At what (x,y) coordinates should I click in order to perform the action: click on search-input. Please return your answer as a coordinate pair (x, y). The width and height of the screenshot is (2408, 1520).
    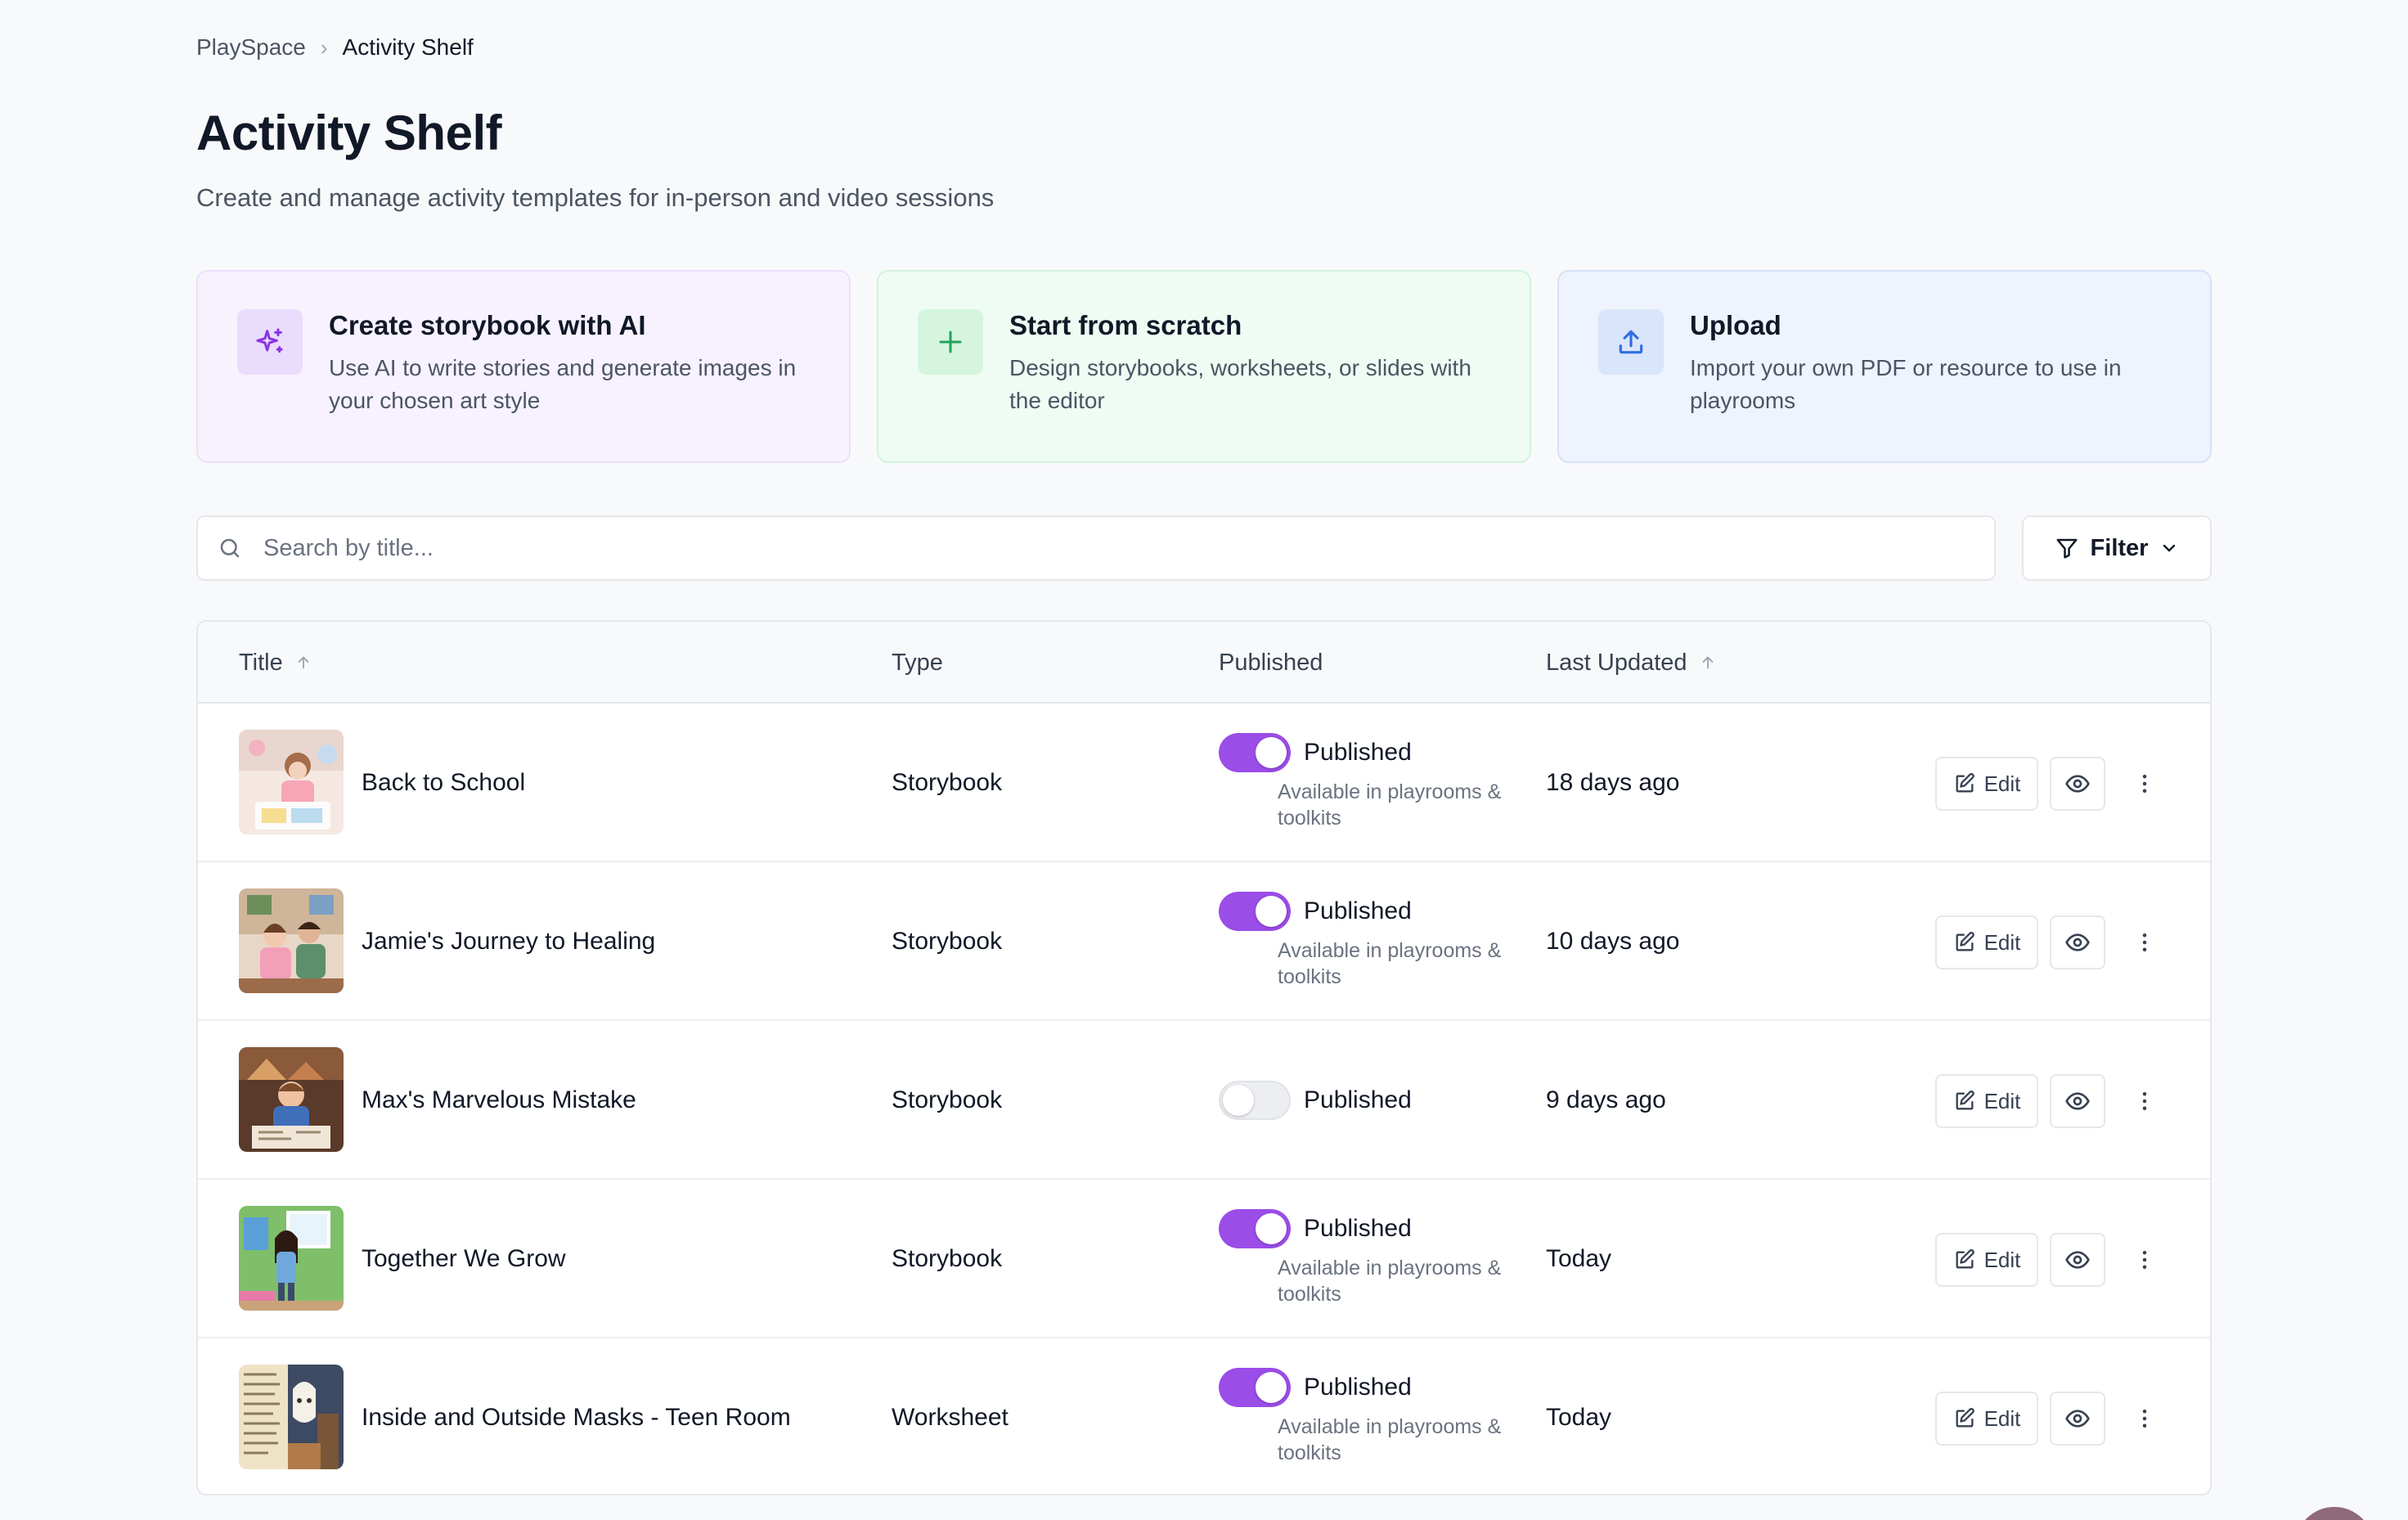
    Looking at the image, I should click on (1081, 548).